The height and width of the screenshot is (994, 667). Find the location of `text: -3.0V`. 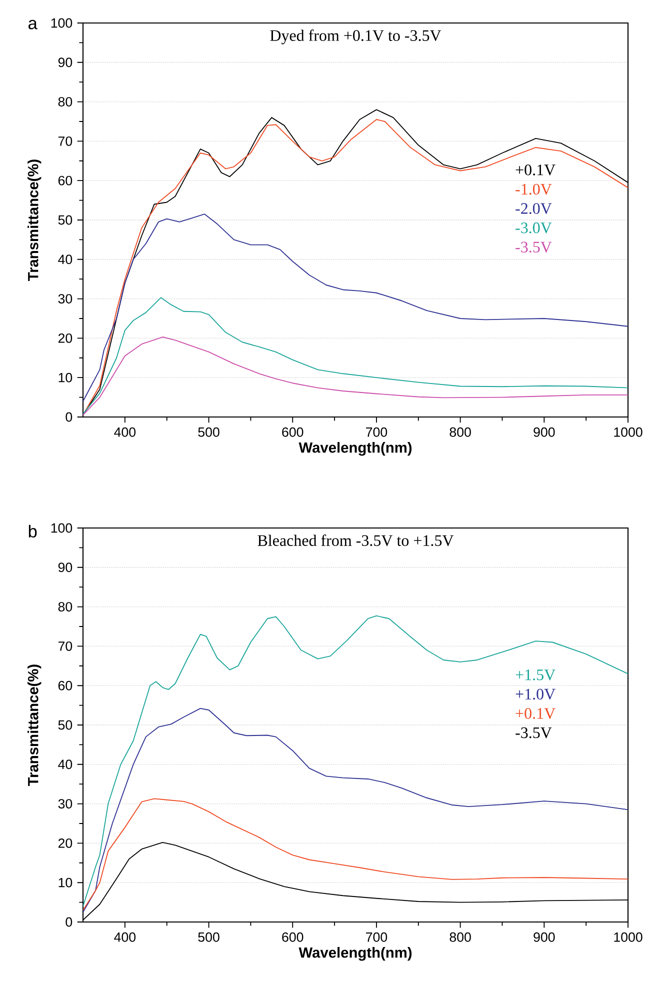

text: -3.0V is located at coordinates (534, 228).